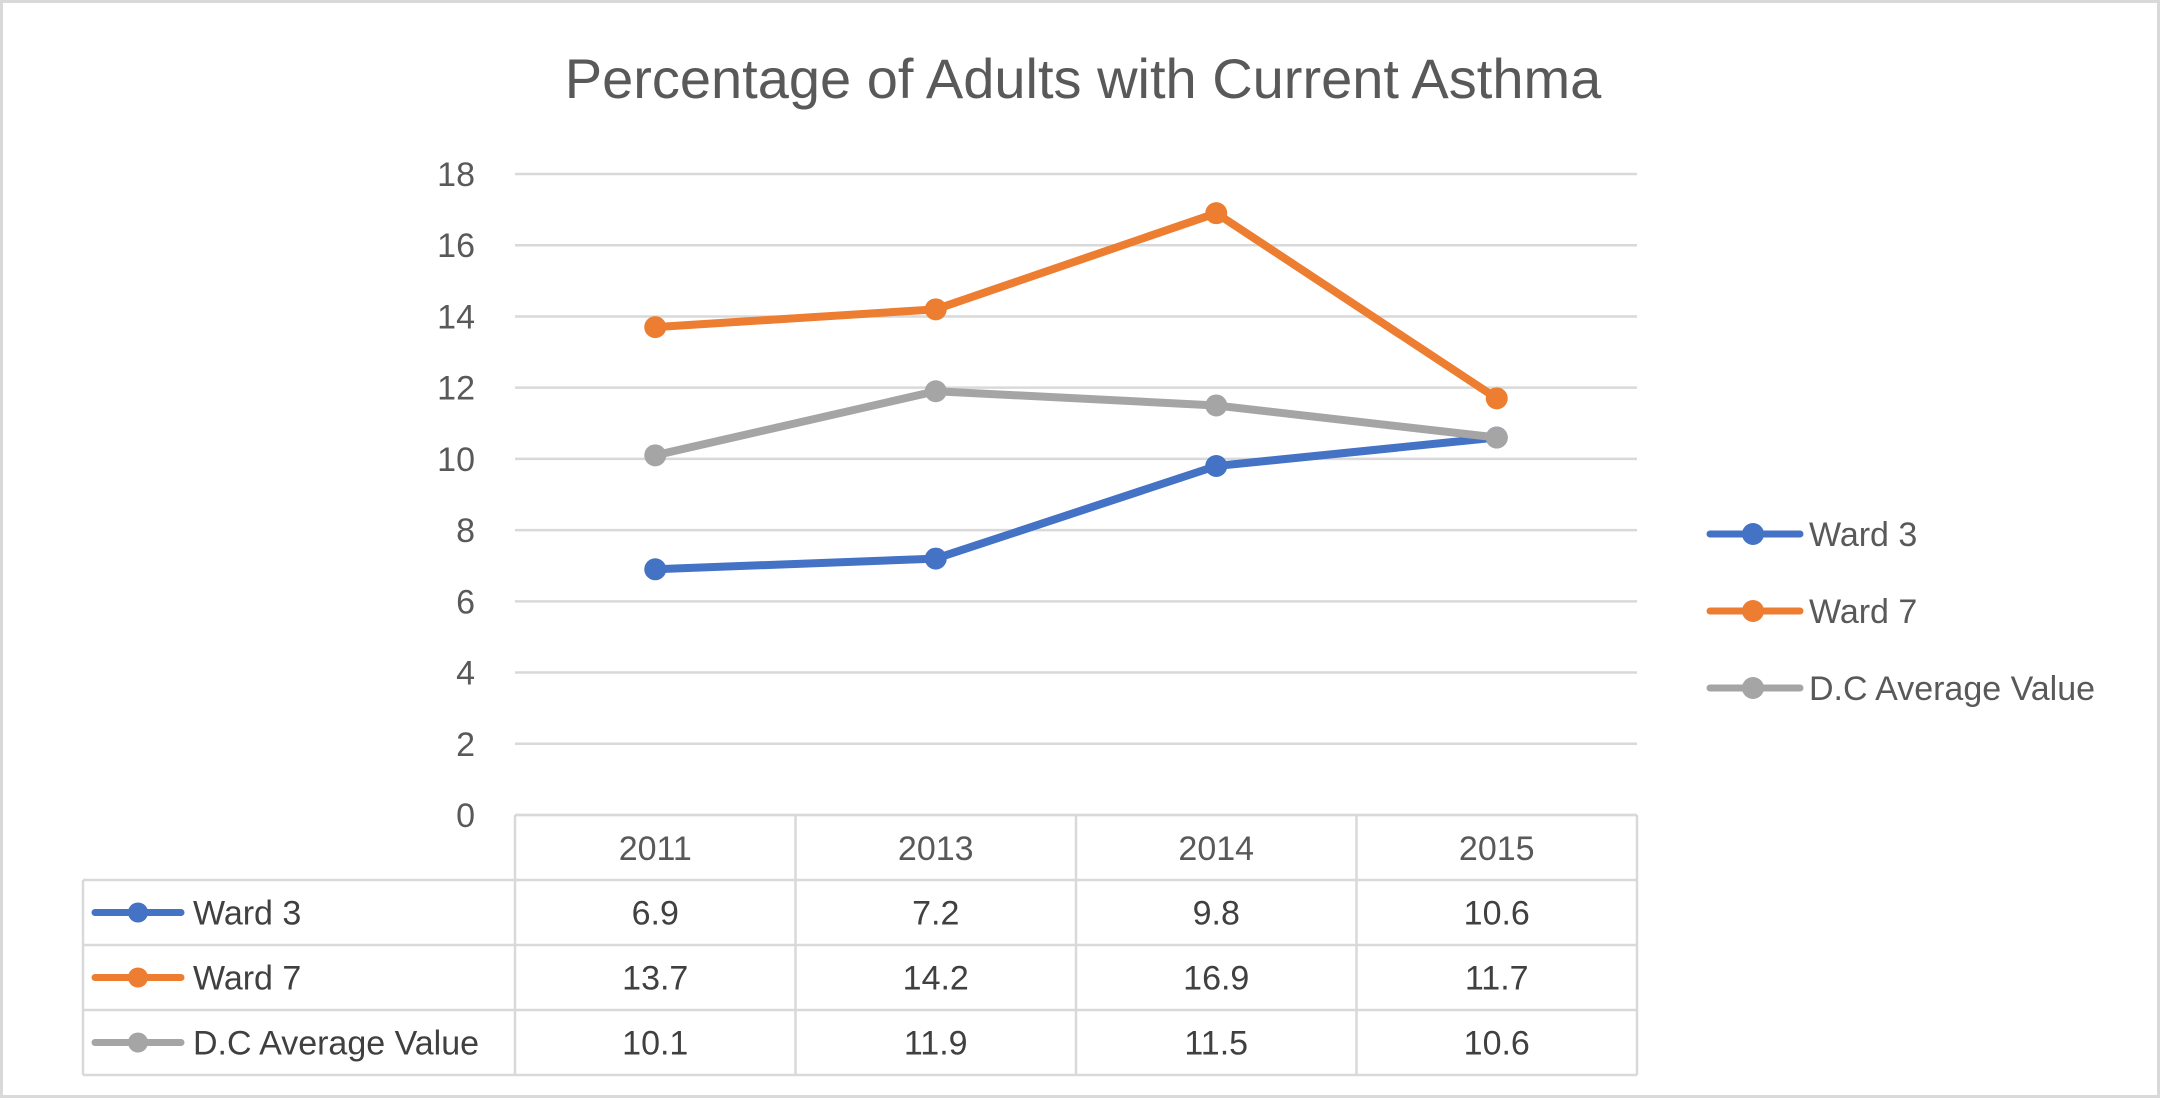 This screenshot has width=2160, height=1101. What do you see at coordinates (456, 460) in the screenshot?
I see `y-tick-label: 10` at bounding box center [456, 460].